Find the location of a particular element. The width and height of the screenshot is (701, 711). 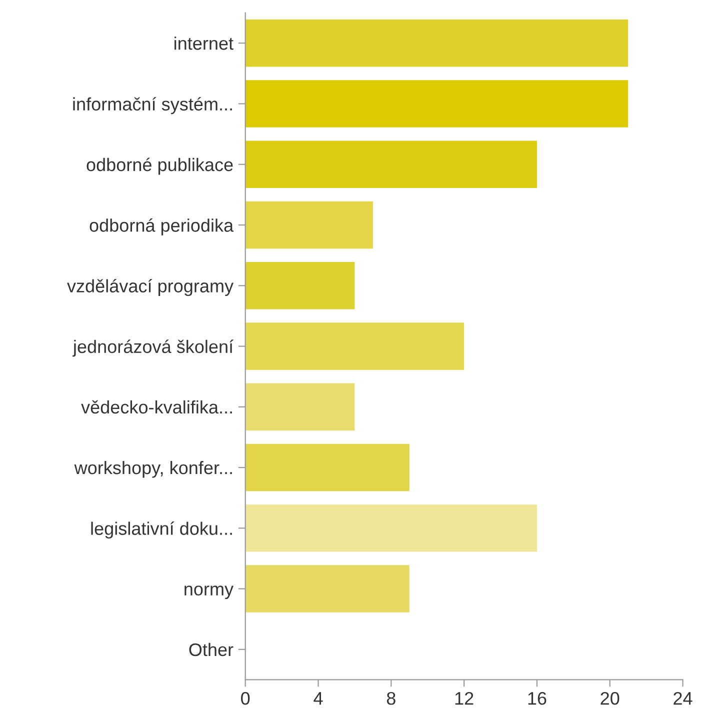

y-tick-label: odborné publikace is located at coordinates (159, 166).